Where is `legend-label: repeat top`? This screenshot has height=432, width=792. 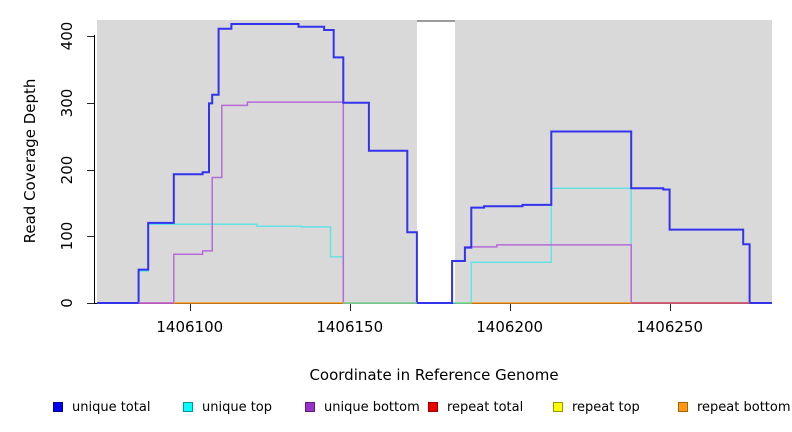 legend-label: repeat top is located at coordinates (606, 407).